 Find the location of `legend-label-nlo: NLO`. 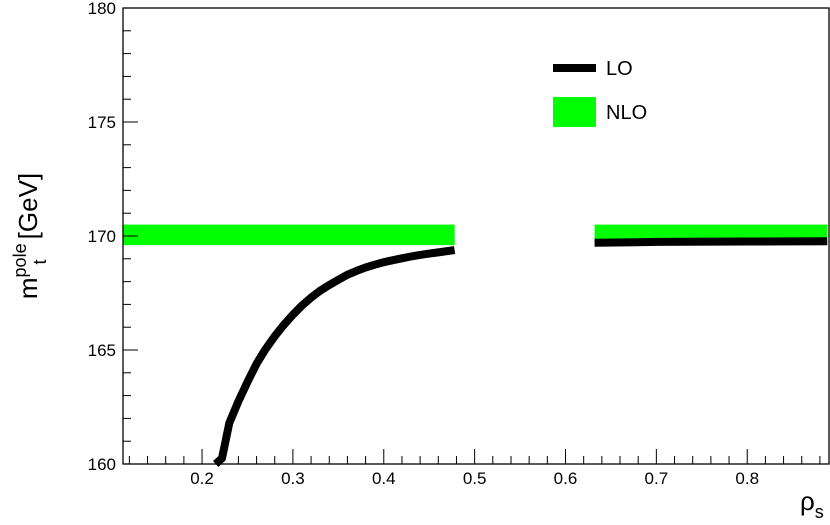

legend-label-nlo: NLO is located at coordinates (626, 113).